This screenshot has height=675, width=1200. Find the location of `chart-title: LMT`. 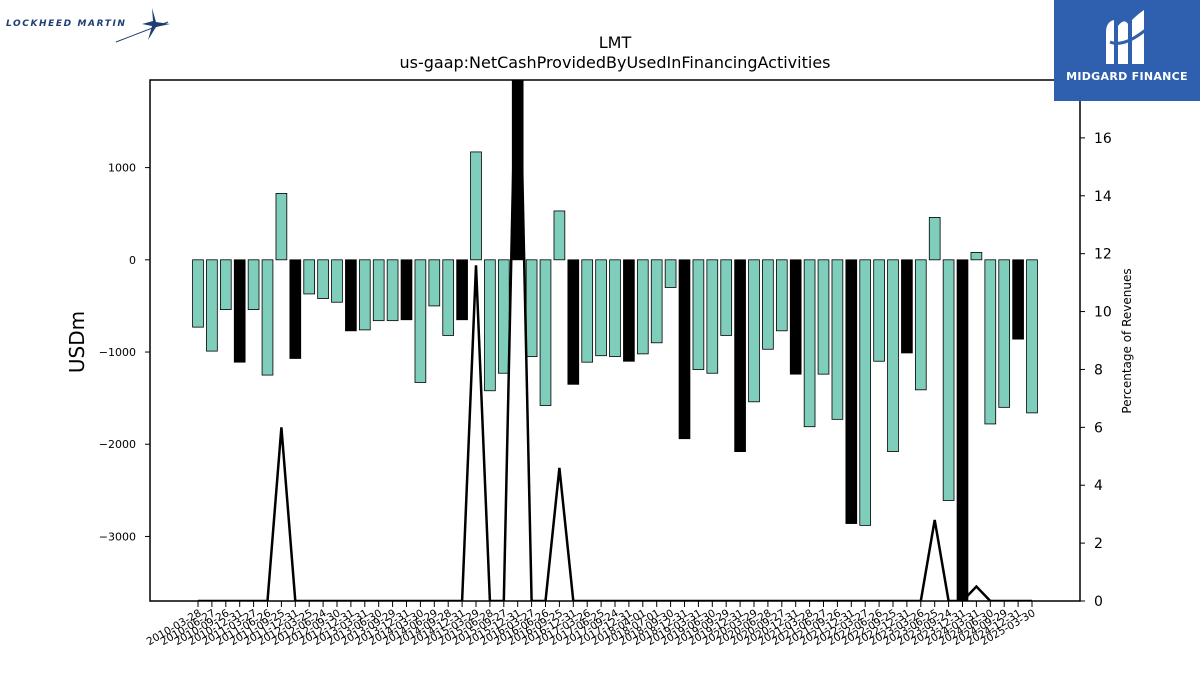

chart-title: LMT is located at coordinates (615, 42).